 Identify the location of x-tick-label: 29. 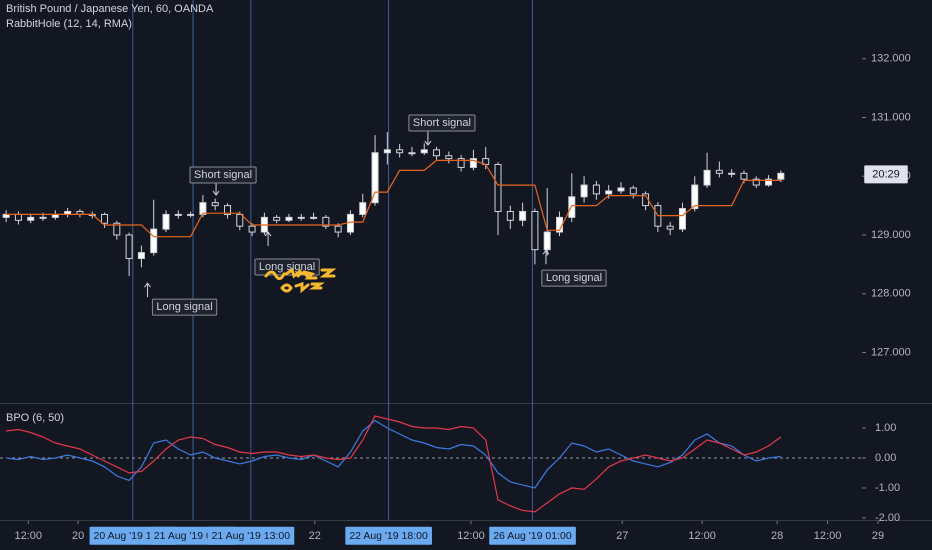
(878, 536).